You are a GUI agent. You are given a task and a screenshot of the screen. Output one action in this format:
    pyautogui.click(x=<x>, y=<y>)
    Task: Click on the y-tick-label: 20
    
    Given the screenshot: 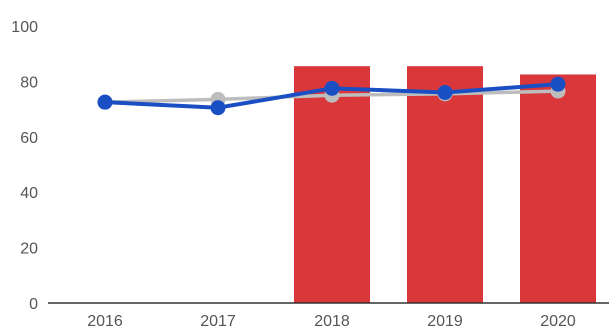 What is the action you would take?
    pyautogui.click(x=29, y=249)
    